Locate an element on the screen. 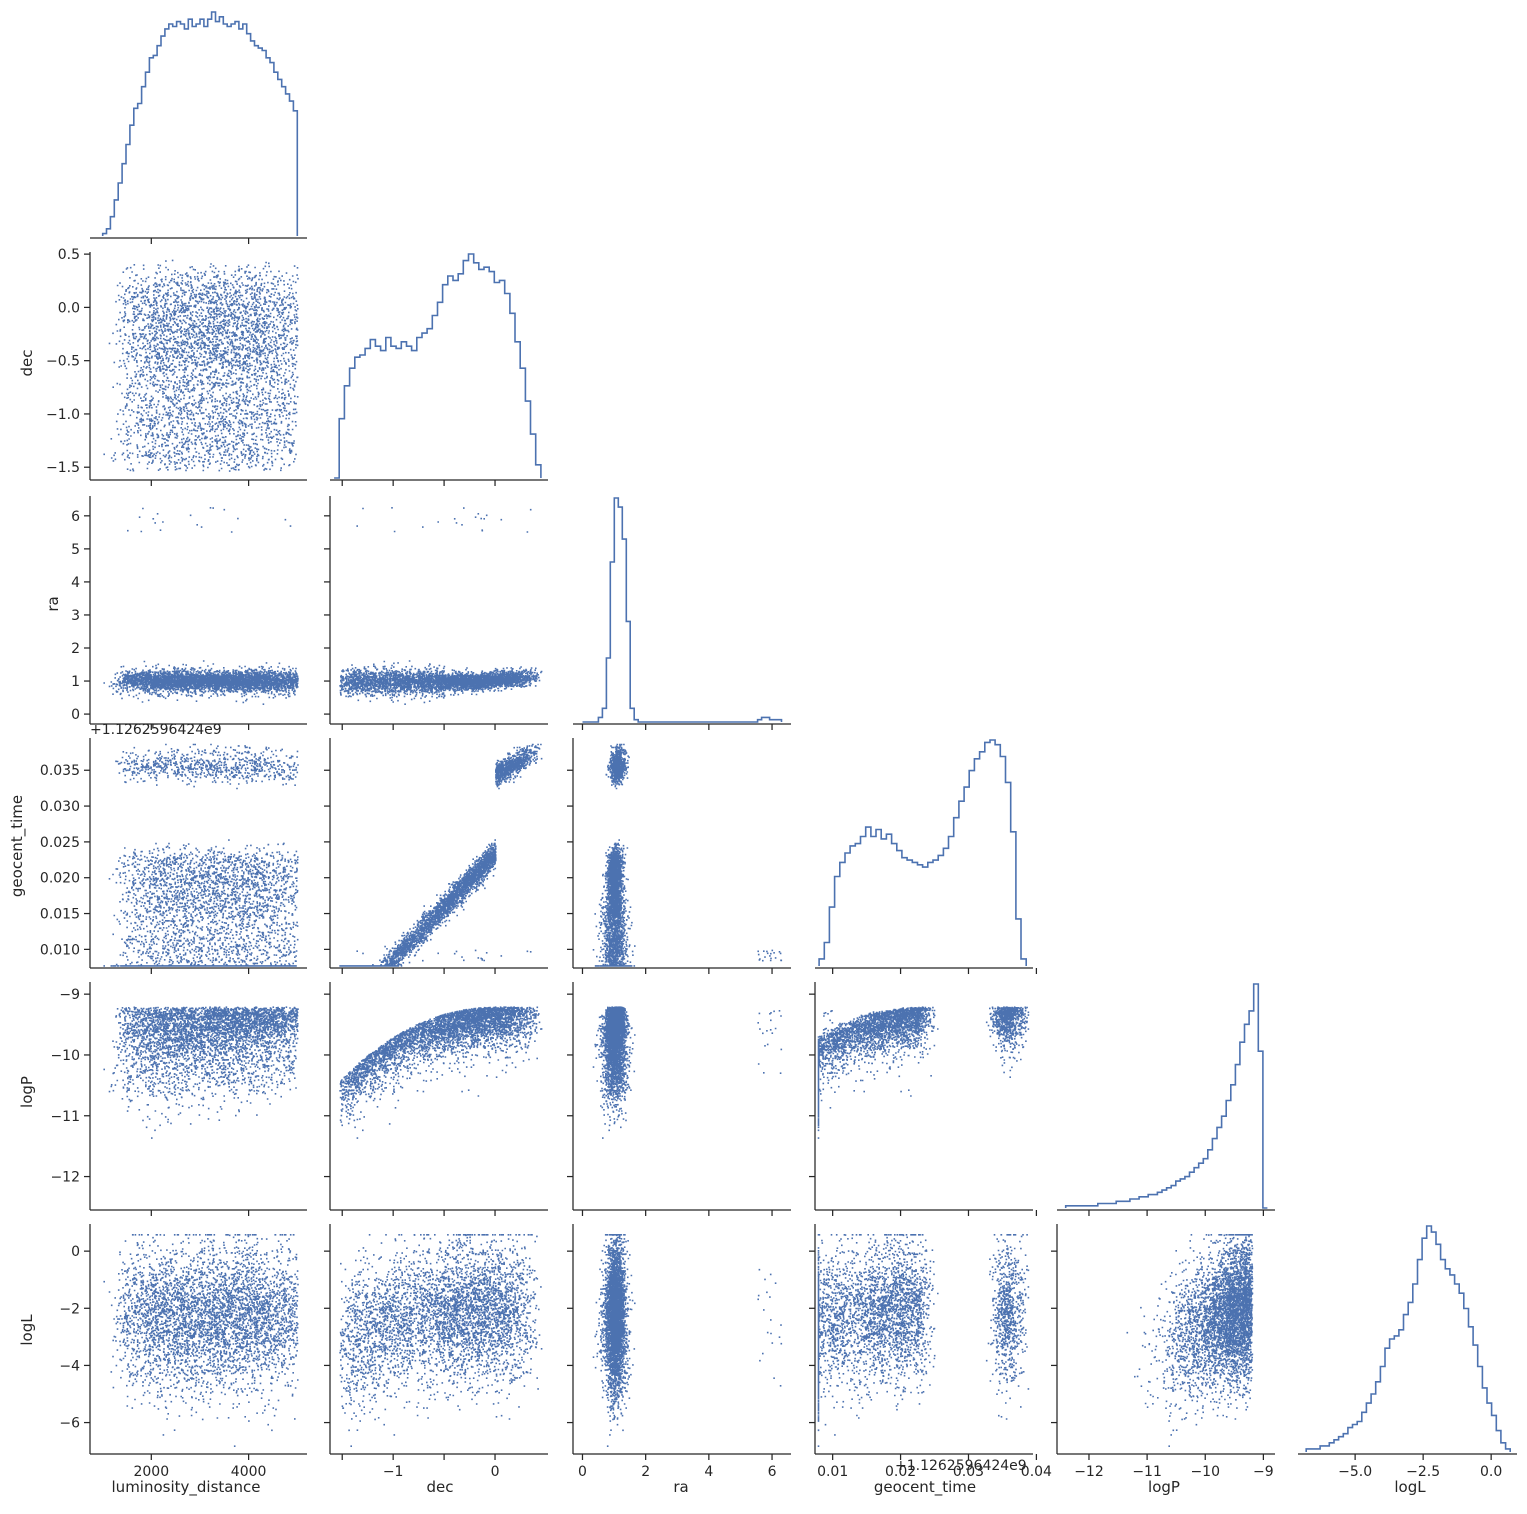 The width and height of the screenshot is (1527, 1514). y-axis-label-logP: logP is located at coordinates (27, 1092).